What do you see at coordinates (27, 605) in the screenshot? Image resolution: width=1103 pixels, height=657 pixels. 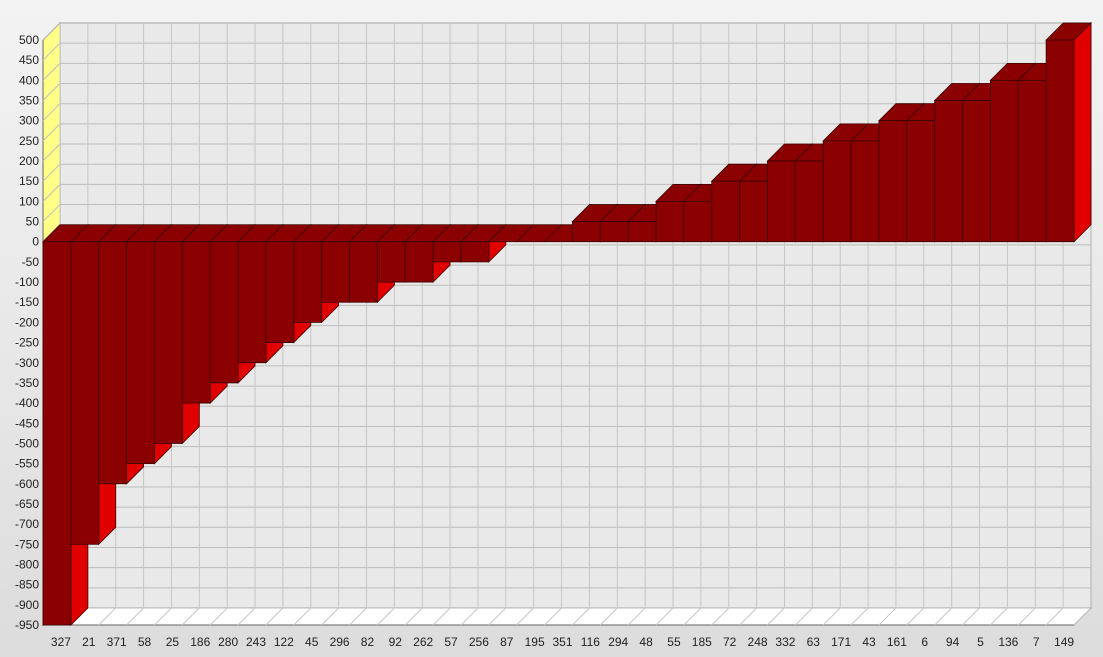 I see `y-tick-label: -900` at bounding box center [27, 605].